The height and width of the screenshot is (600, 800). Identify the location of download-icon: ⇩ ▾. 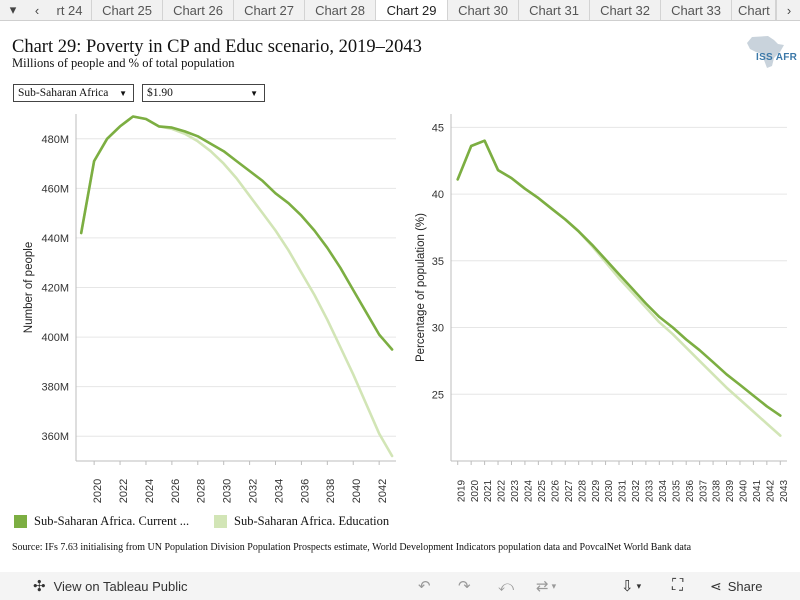
(631, 586).